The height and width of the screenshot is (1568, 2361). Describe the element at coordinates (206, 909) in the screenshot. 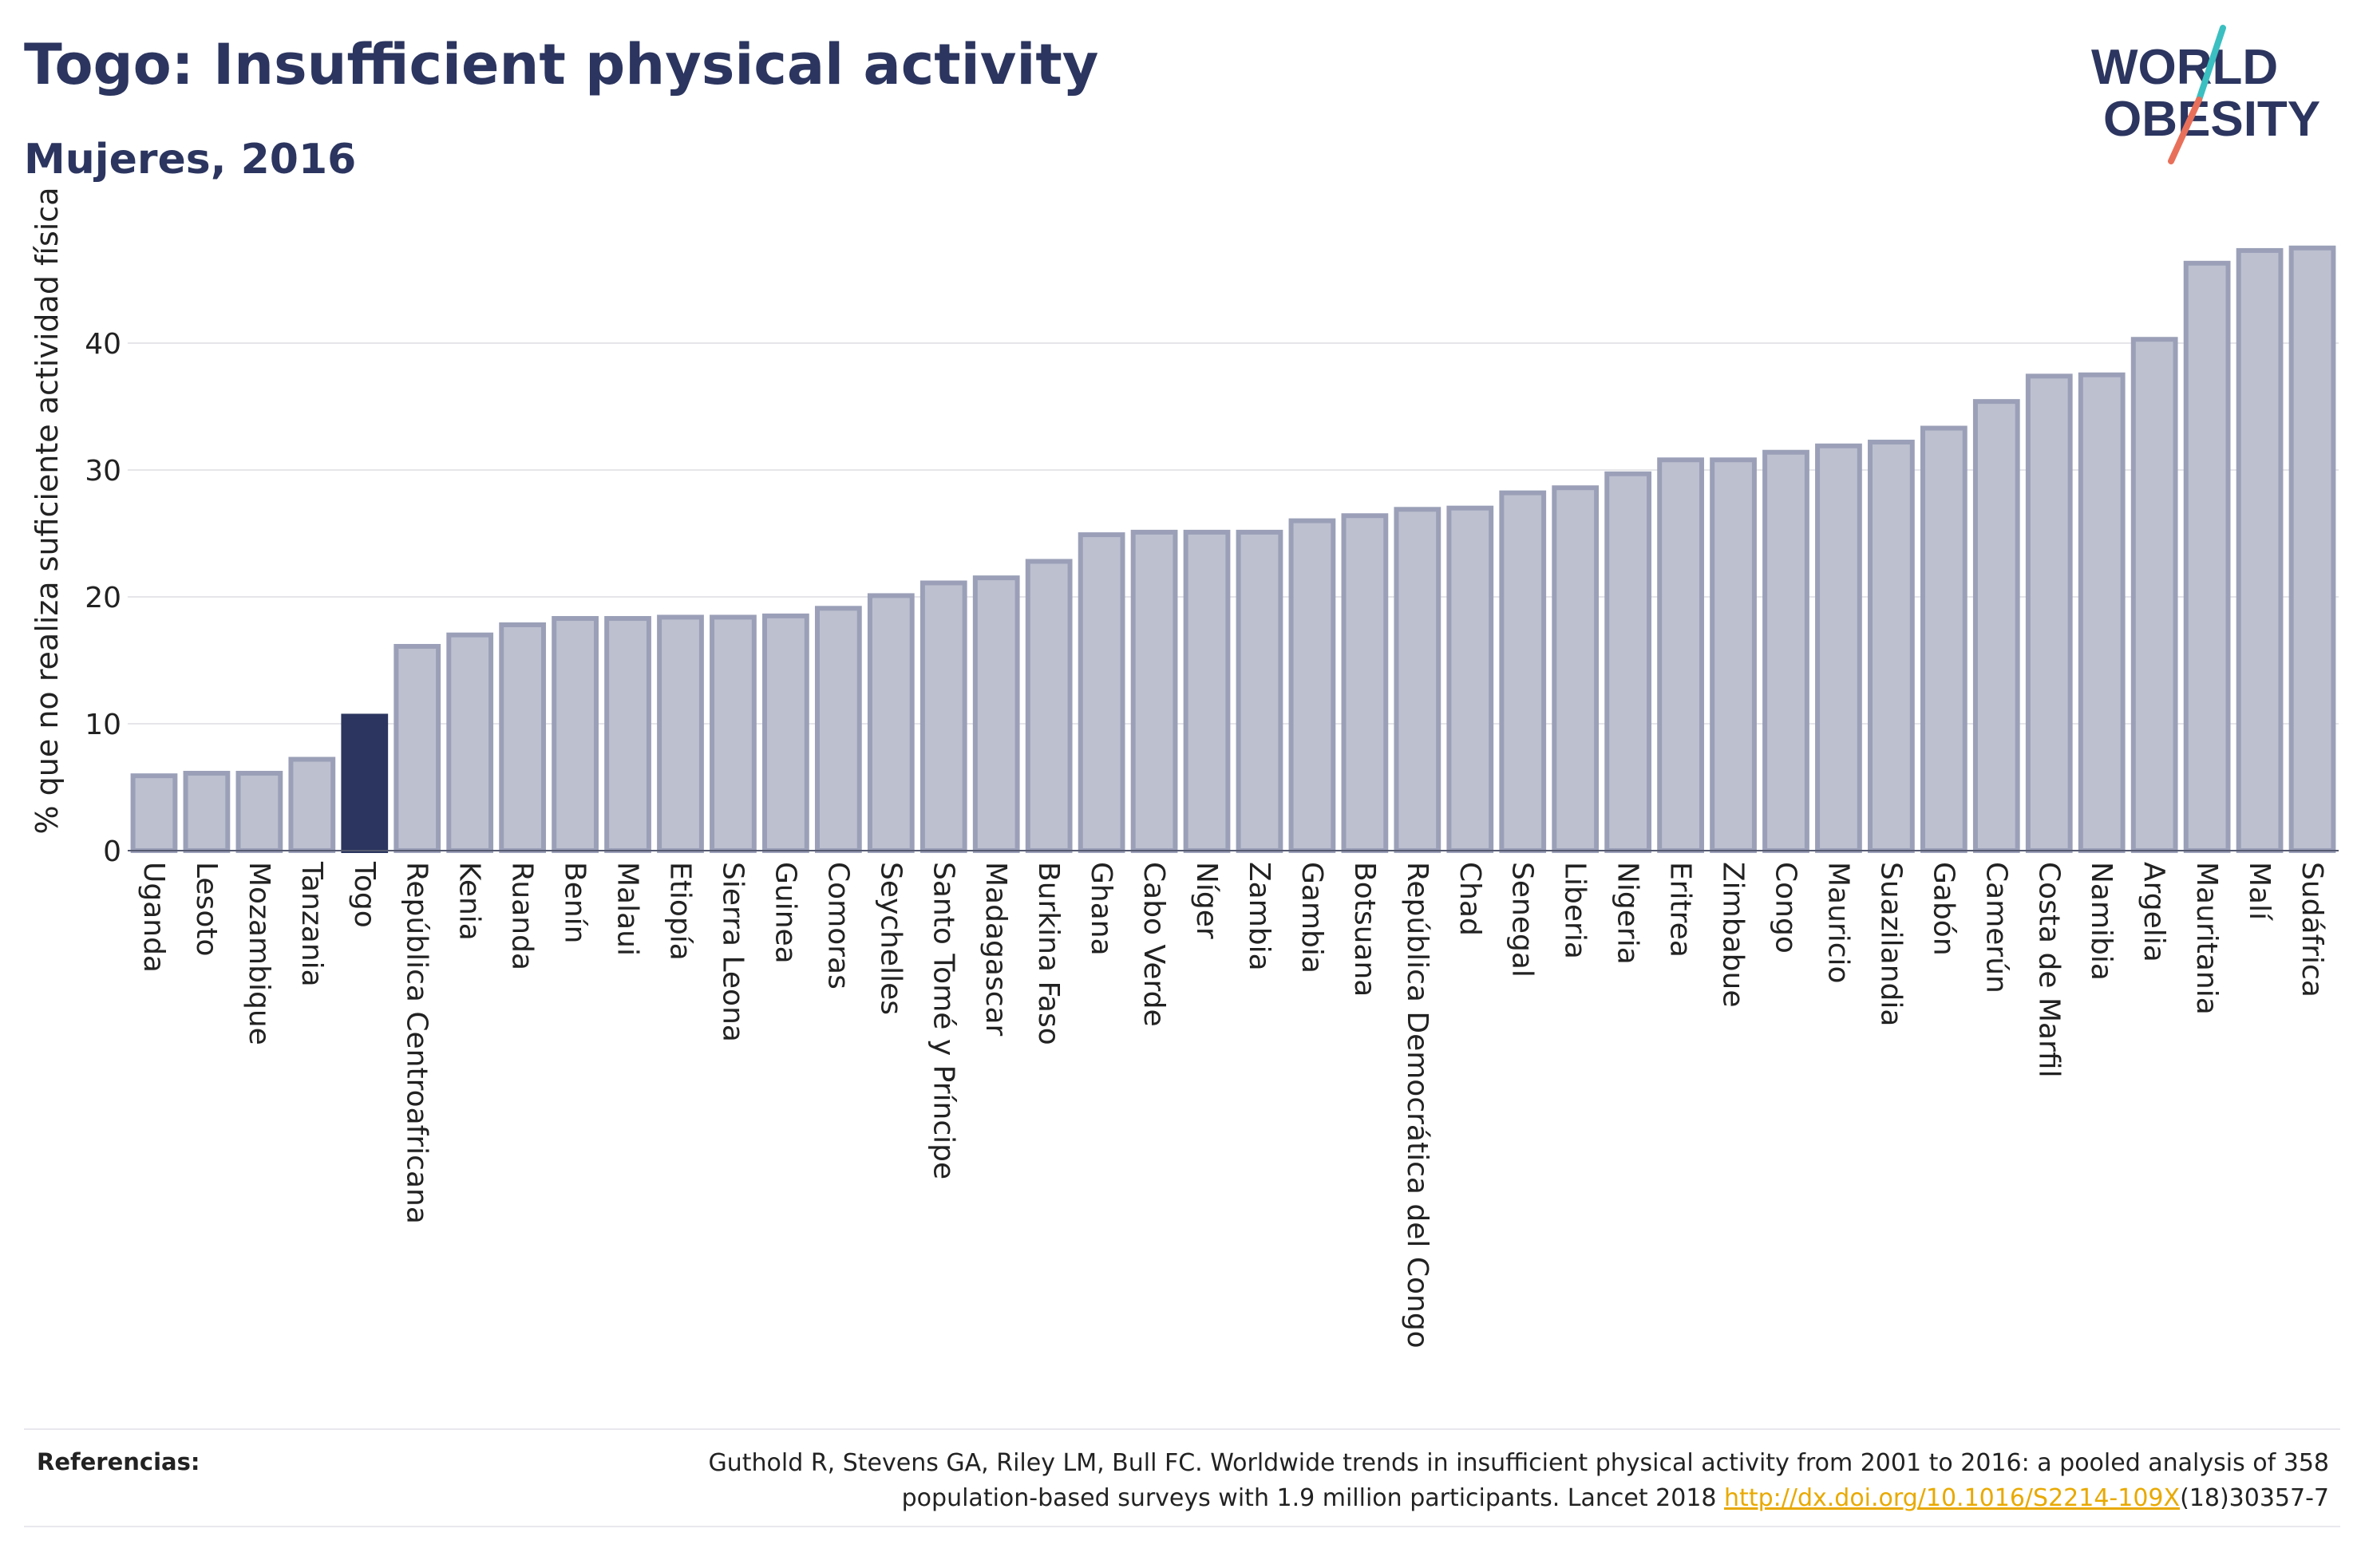

I see `x-tick-label: Lesoto` at that location.